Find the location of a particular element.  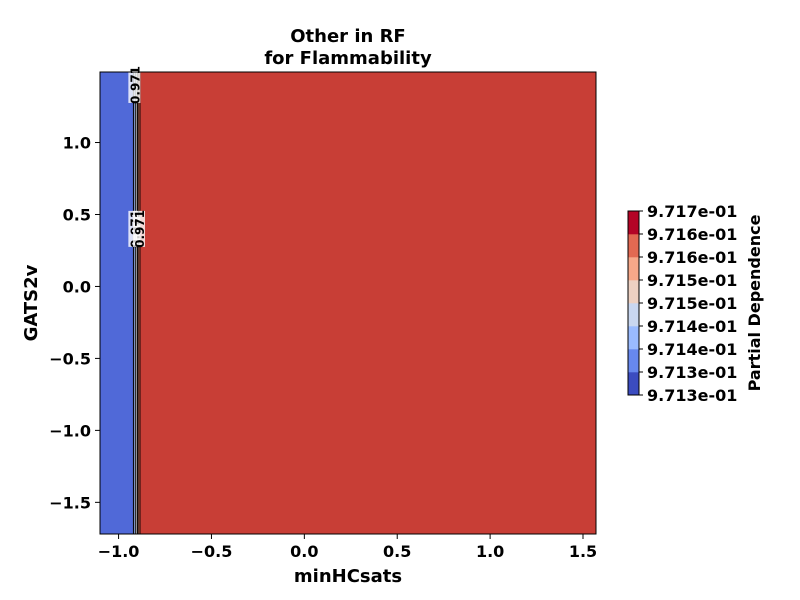

contour-label-0: 0.971 is located at coordinates (135, 85).